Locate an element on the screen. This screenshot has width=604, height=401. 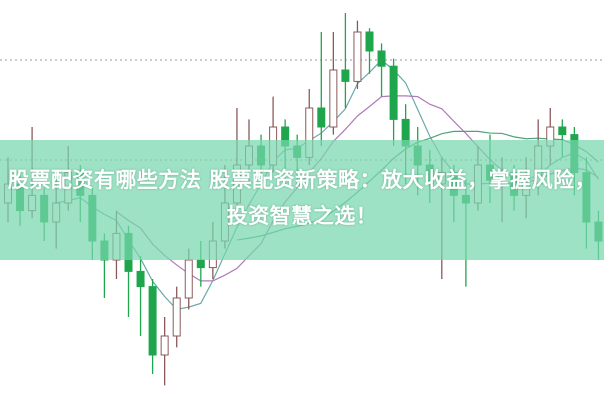
headline-title: 股票配资有哪些方法 股票配资新策略：放大收益，掌握风险，投资智慧之选！ is located at coordinates (302, 198).